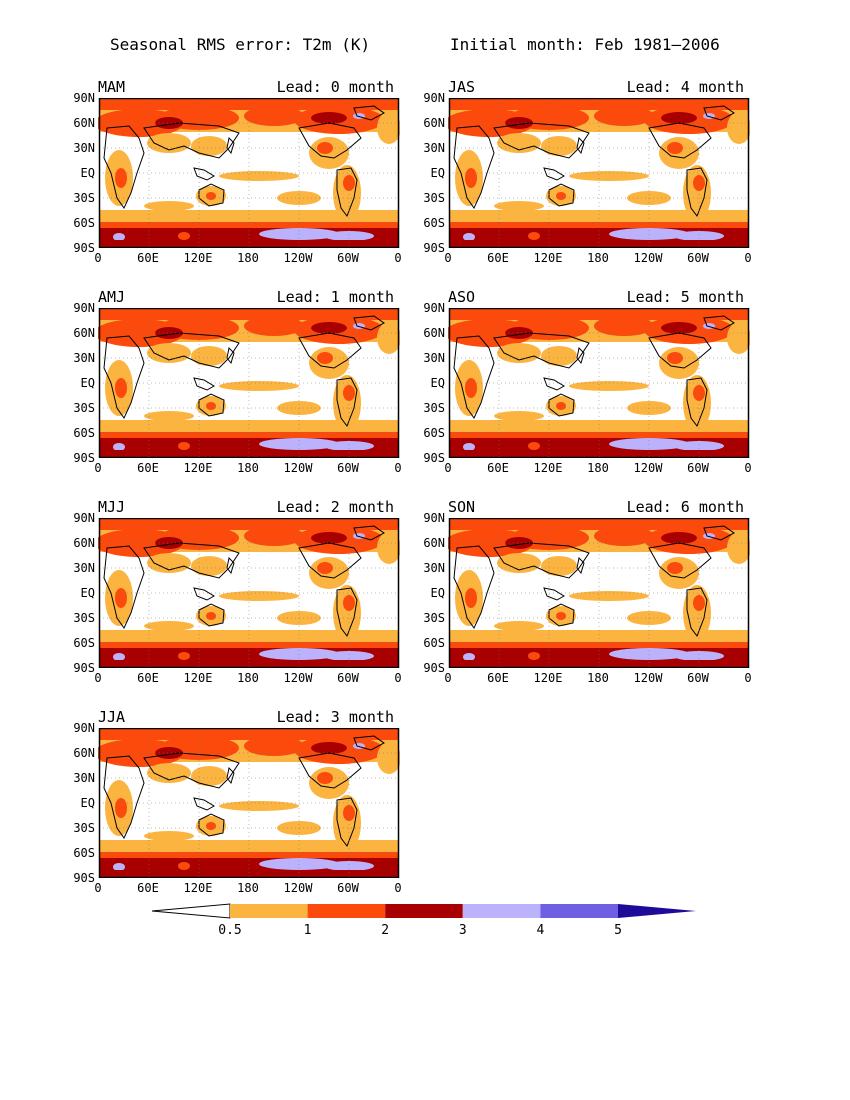 This screenshot has width=850, height=1100. What do you see at coordinates (599, 87) in the screenshot?
I see `panel-header: JAS Lead: 4 month` at bounding box center [599, 87].